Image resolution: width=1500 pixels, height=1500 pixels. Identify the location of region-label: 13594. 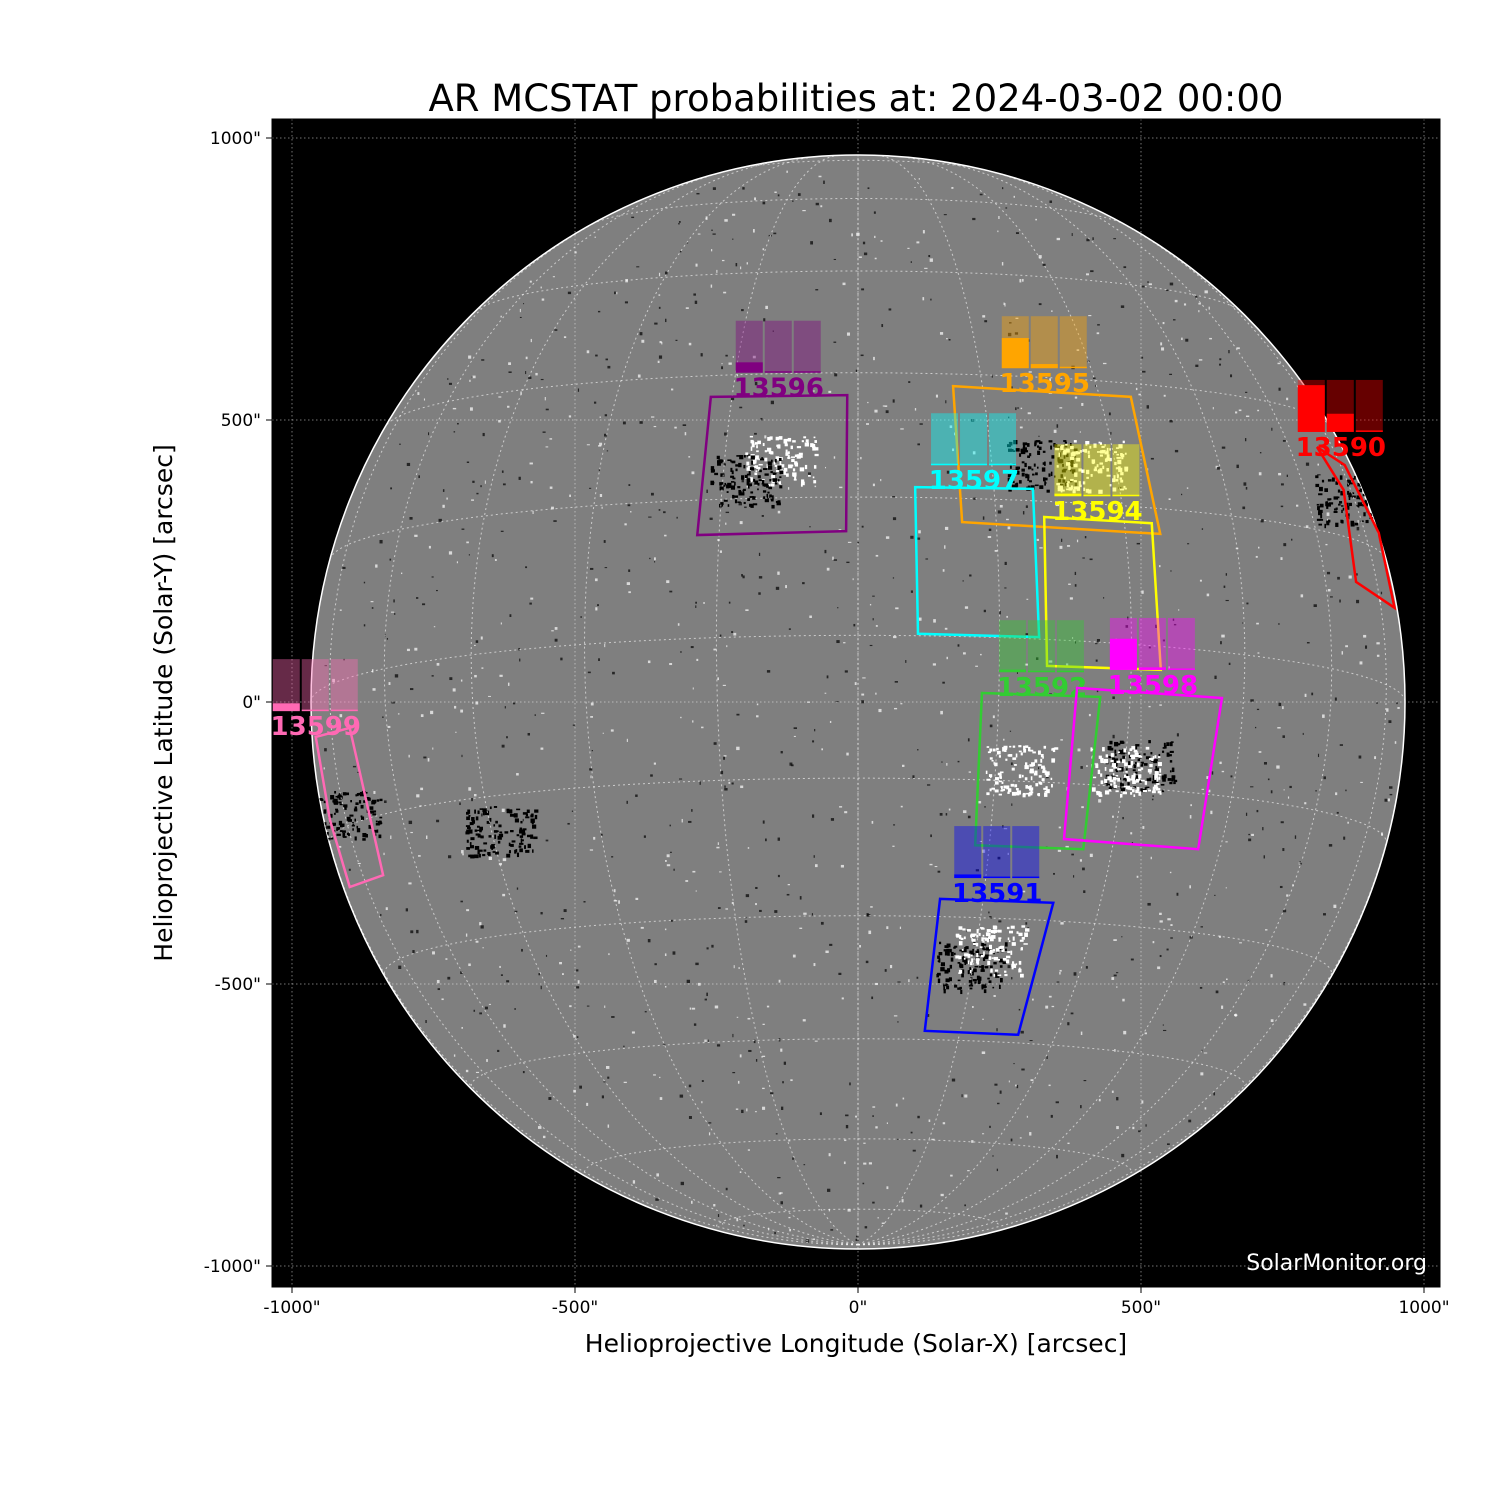
(1097, 512).